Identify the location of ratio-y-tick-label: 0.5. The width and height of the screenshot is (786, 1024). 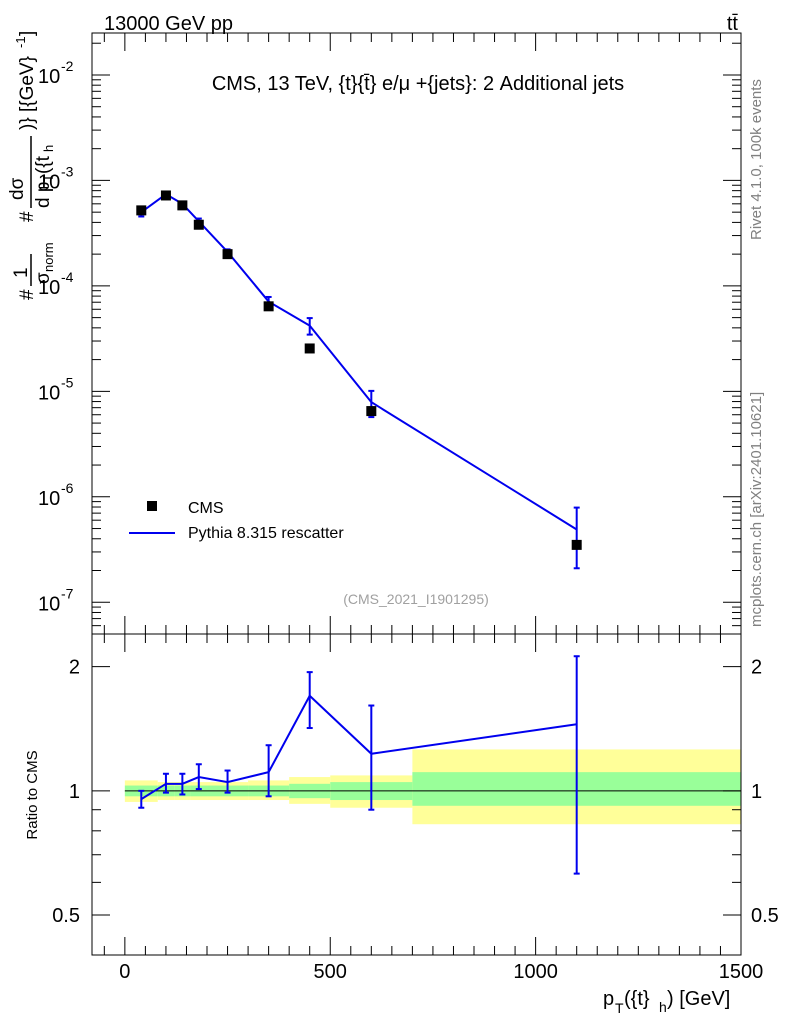
(66, 916).